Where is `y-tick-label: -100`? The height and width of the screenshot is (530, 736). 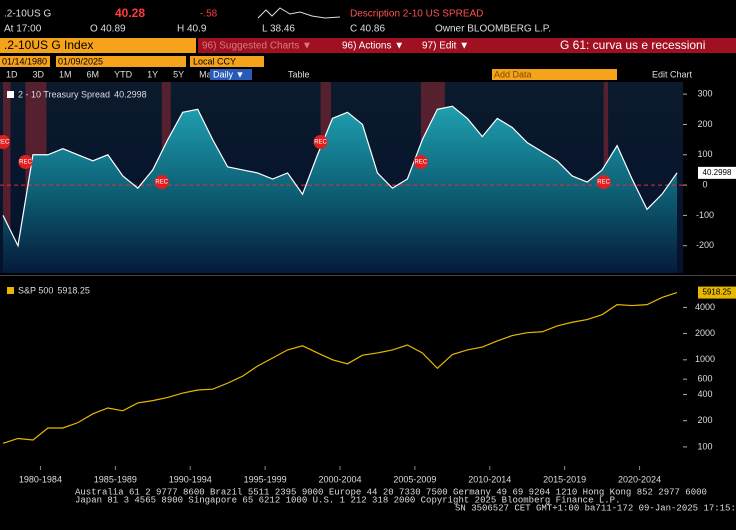
y-tick-label: -100 is located at coordinates (705, 215).